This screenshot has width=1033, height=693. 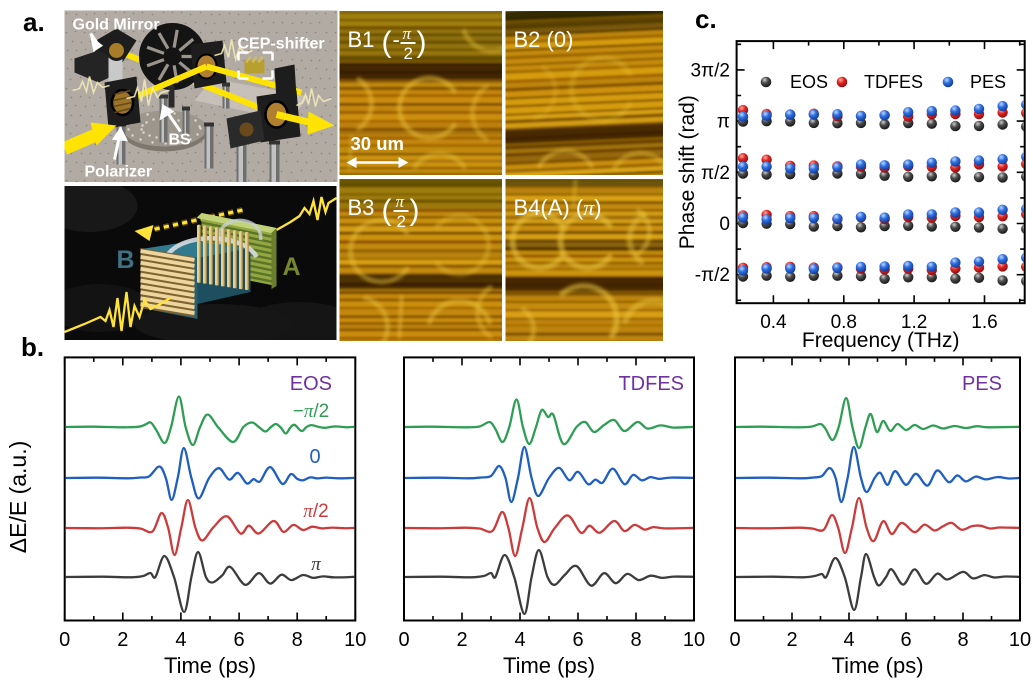 I want to click on svg-text: 1.2, so click(x=914, y=322).